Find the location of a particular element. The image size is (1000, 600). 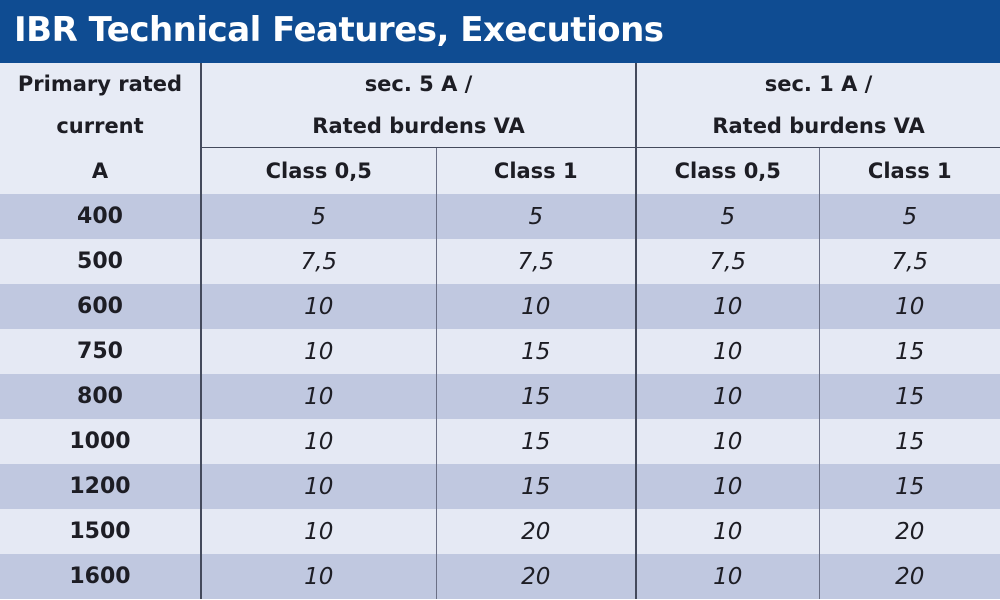

primary-current-cell: 750 is located at coordinates (101, 351).